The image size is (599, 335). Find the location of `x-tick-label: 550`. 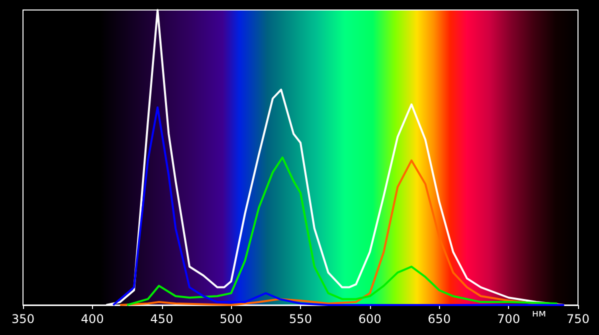

x-tick-label: 550 is located at coordinates (300, 319).